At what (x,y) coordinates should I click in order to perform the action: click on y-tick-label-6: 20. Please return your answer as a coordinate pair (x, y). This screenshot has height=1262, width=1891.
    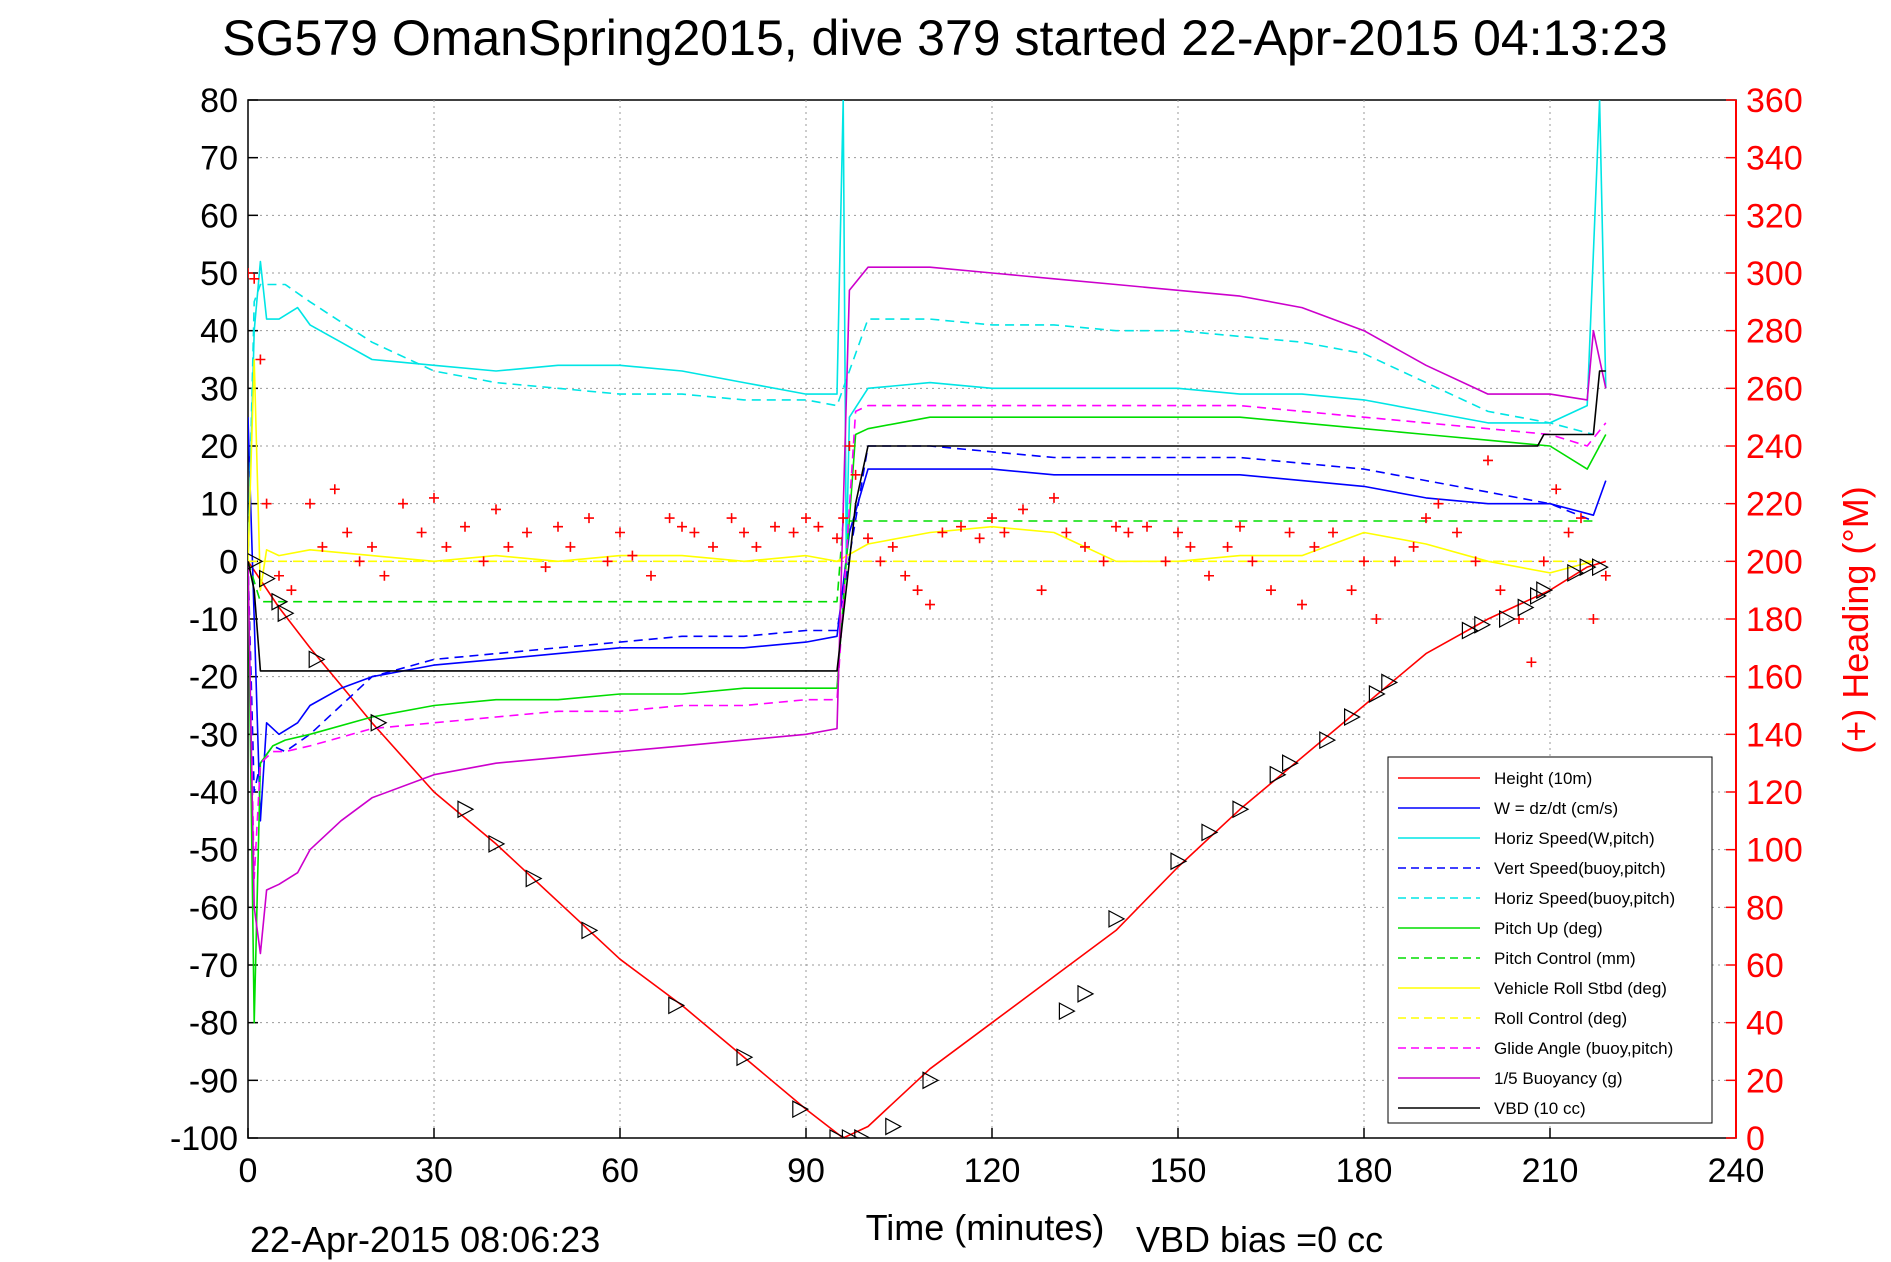
    Looking at the image, I should click on (219, 447).